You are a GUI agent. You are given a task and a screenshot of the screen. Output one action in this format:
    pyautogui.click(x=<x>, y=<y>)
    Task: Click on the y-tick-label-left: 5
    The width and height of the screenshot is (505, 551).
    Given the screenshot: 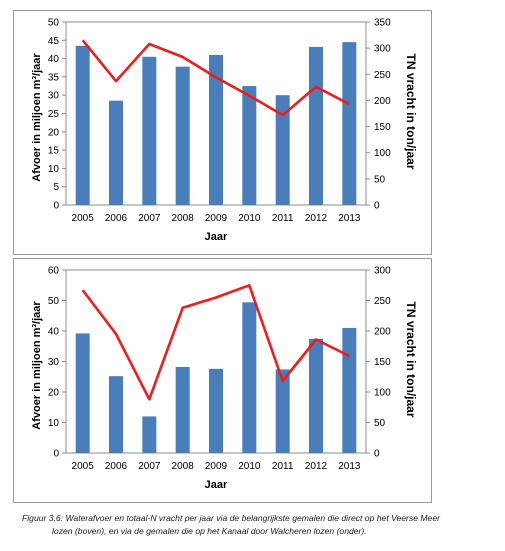 What is the action you would take?
    pyautogui.click(x=56, y=187)
    